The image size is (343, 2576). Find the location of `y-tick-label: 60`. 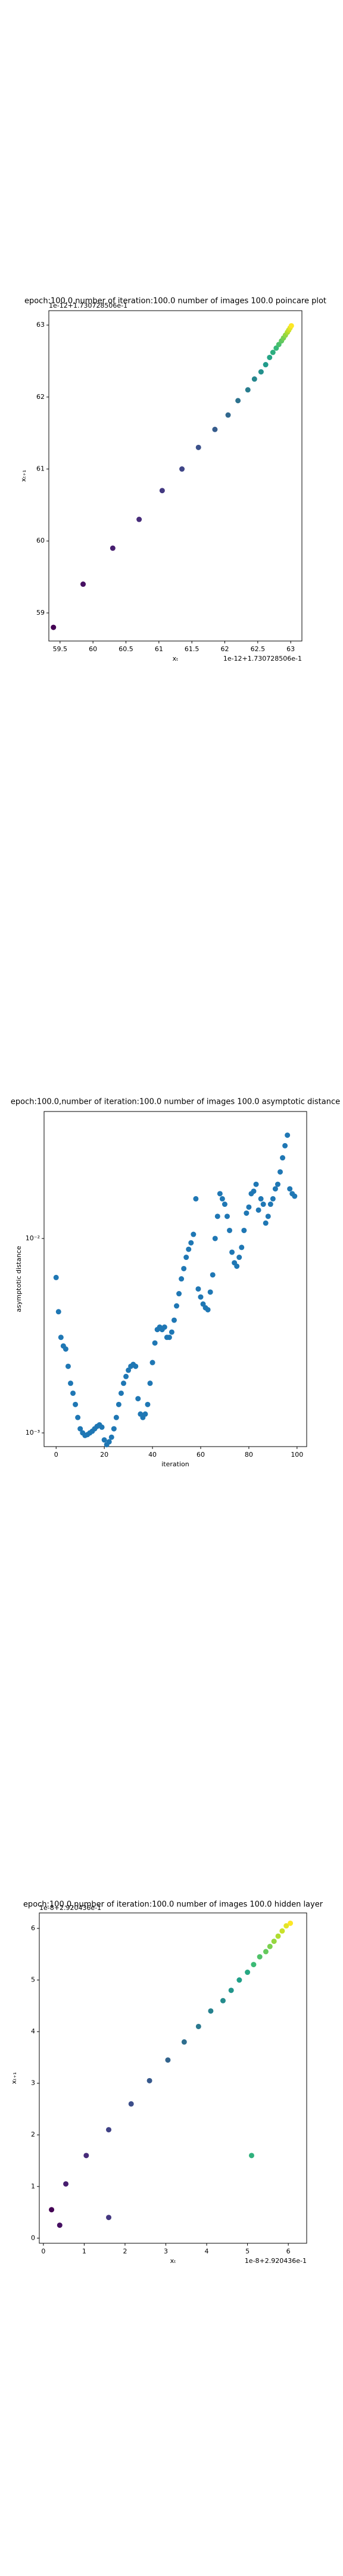

y-tick-label: 60 is located at coordinates (41, 540).